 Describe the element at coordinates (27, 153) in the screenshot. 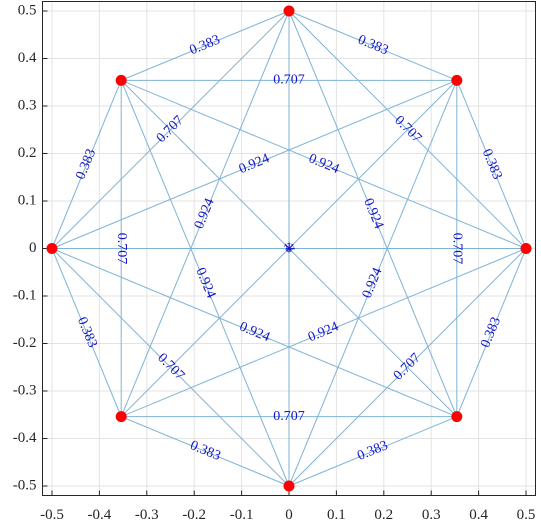

I see `y-tick-label: 0.2` at that location.